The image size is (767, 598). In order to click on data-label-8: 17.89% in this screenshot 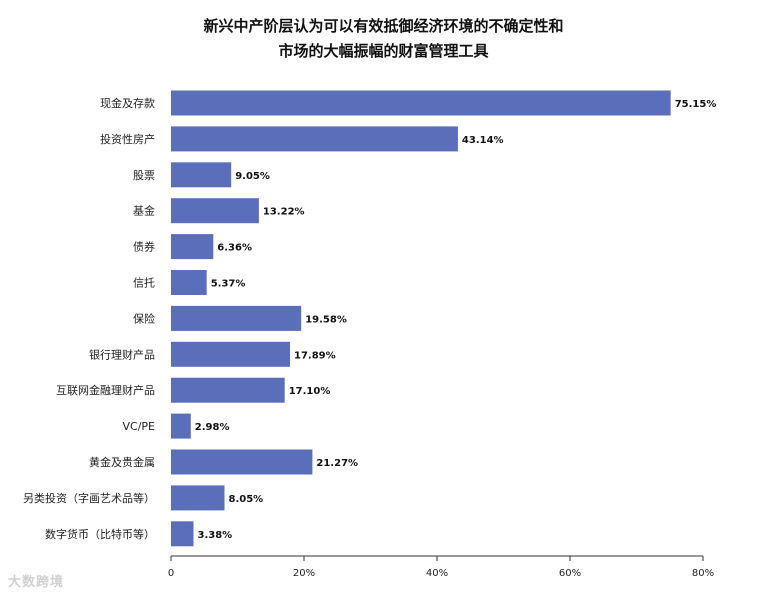, I will do `click(315, 355)`.